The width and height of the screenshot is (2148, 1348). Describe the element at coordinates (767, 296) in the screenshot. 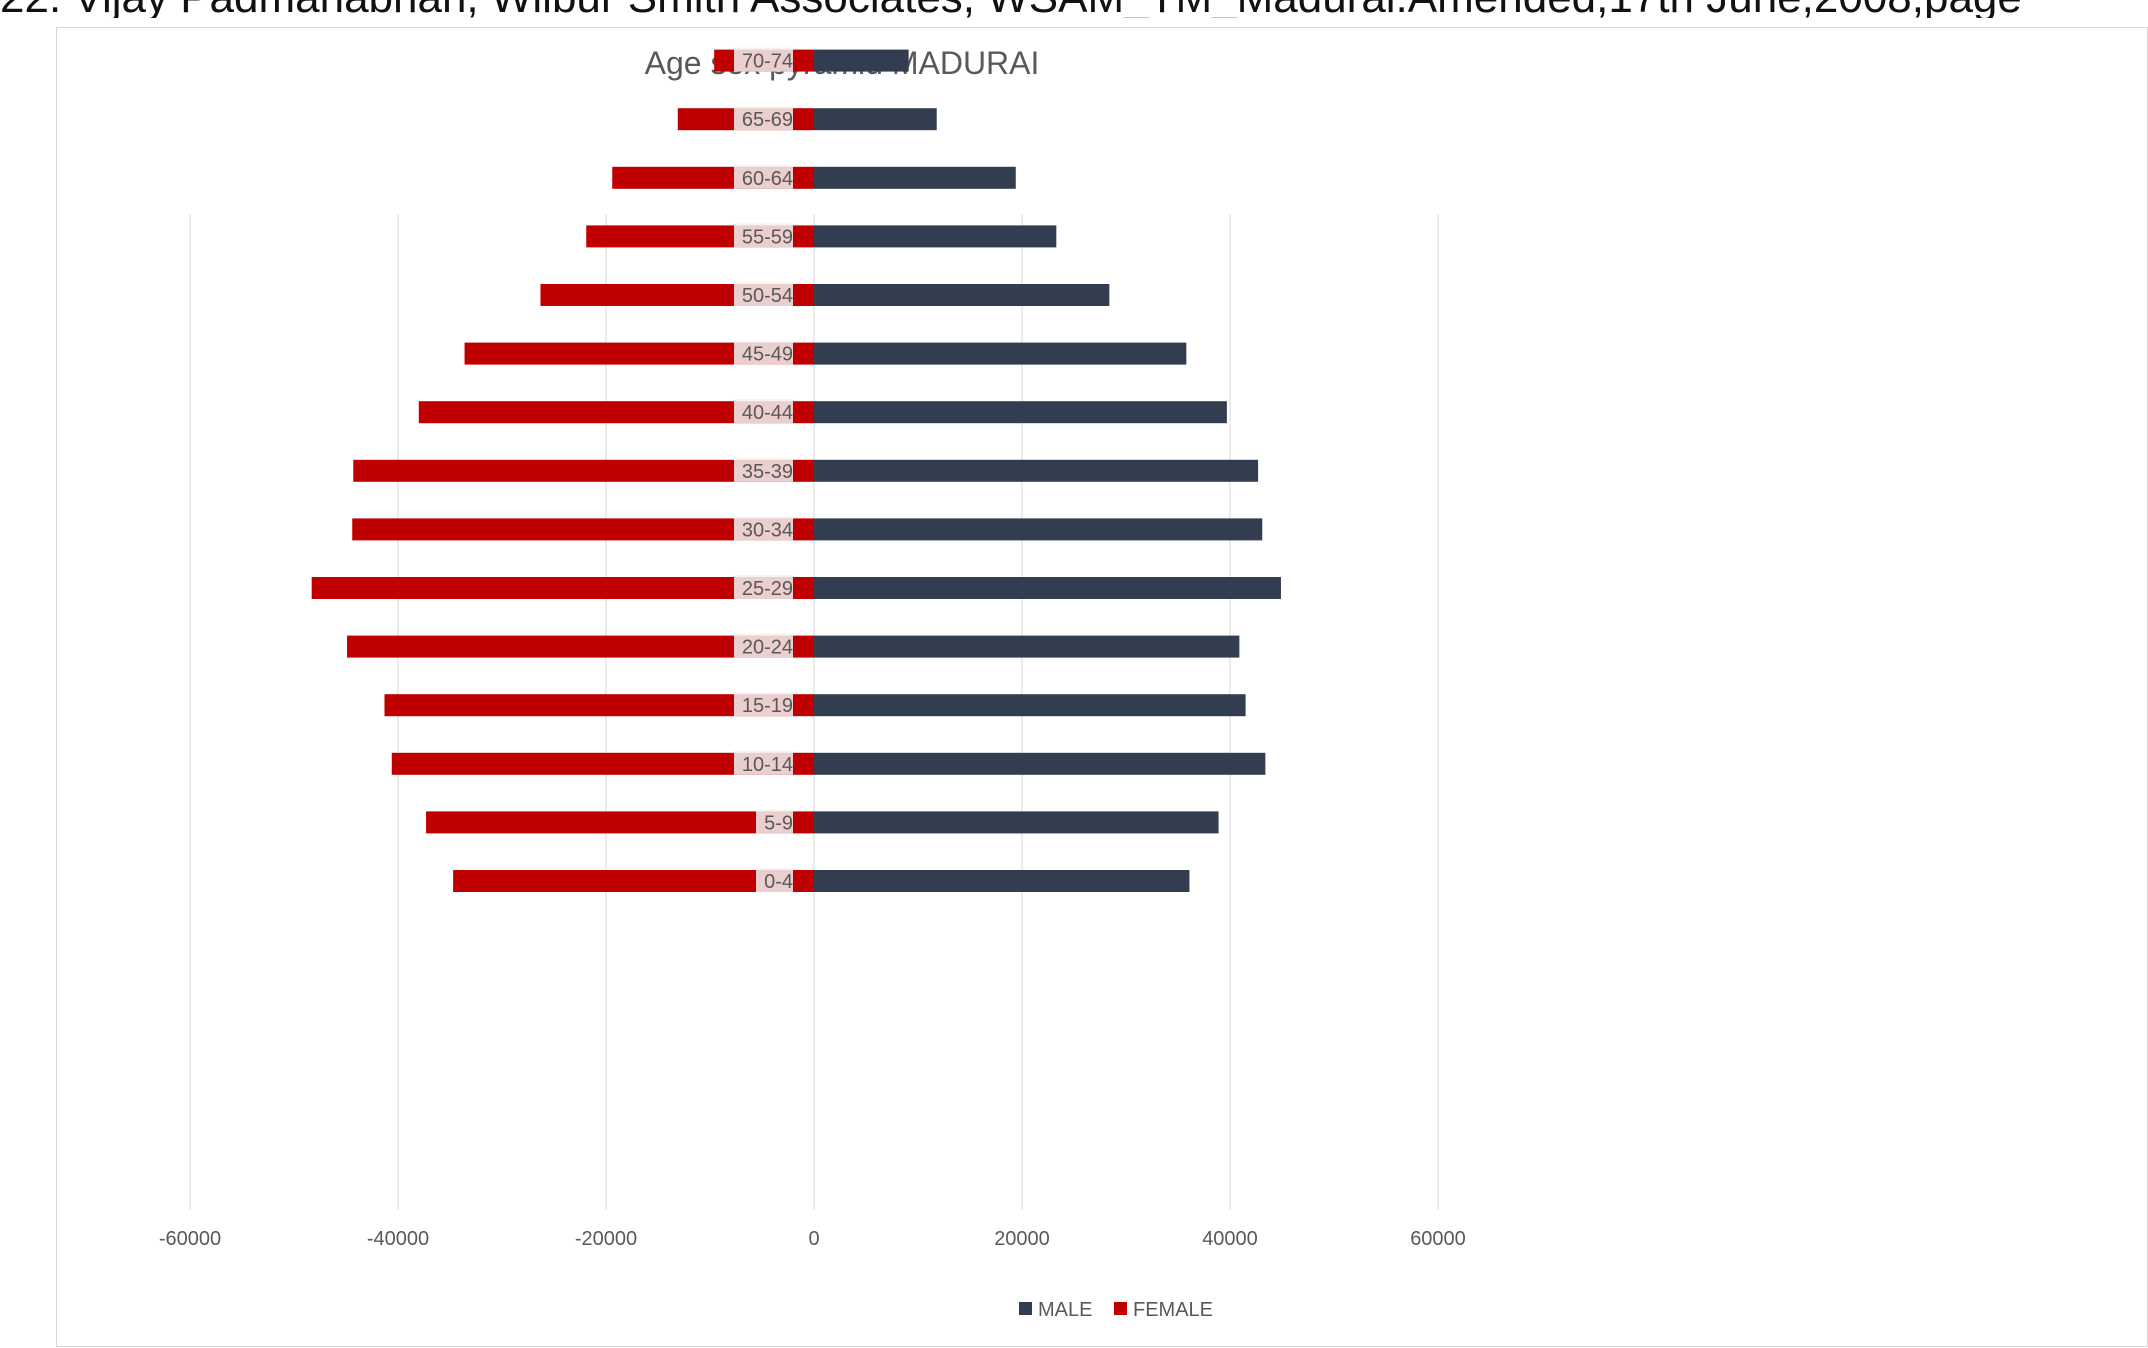

I see `category-label: 50-54` at that location.